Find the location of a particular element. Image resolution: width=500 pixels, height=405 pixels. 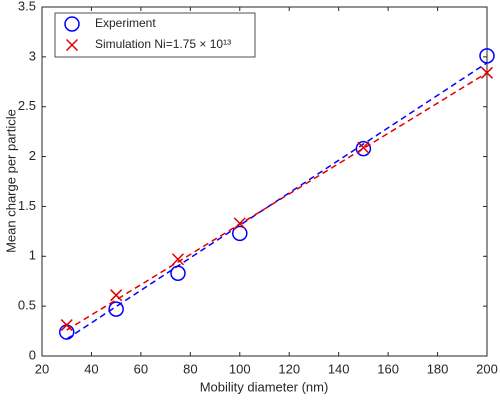

y-tick-label: 3.5 is located at coordinates (27, 6).